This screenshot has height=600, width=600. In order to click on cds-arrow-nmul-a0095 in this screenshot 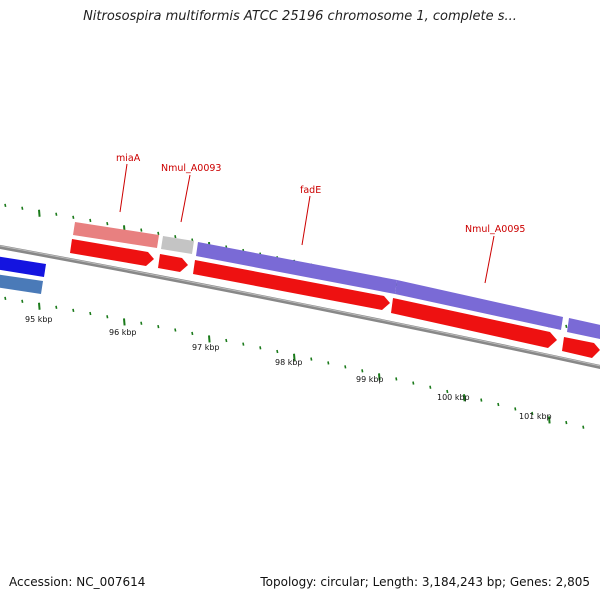, I will do `click(474, 323)`.